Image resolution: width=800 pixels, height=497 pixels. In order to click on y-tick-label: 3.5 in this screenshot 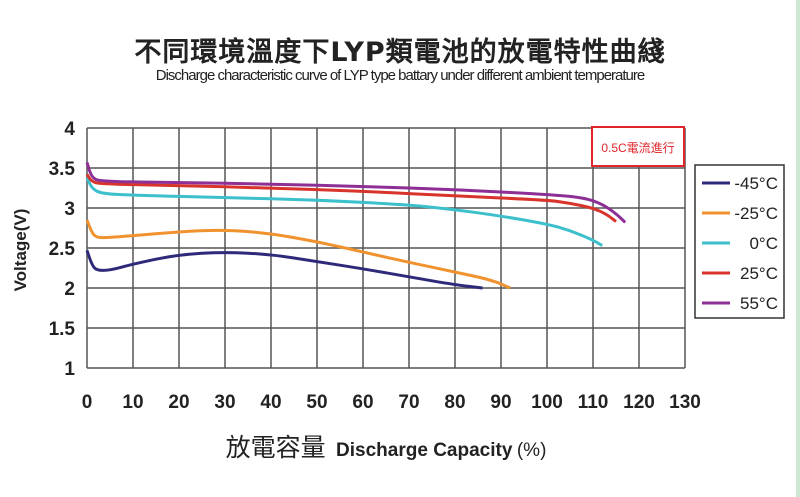, I will do `click(62, 169)`.